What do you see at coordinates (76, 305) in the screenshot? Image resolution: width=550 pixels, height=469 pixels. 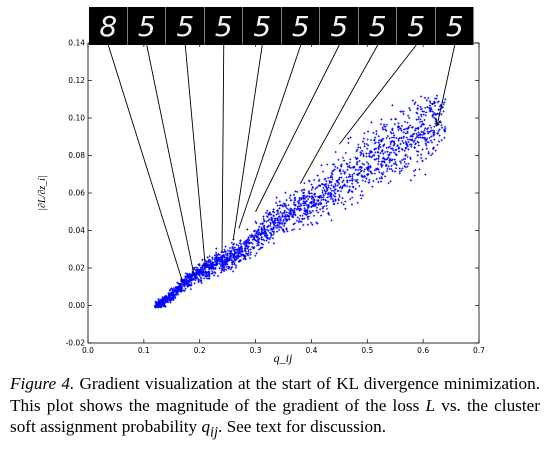 I see `y-tick-label: 0.00` at bounding box center [76, 305].